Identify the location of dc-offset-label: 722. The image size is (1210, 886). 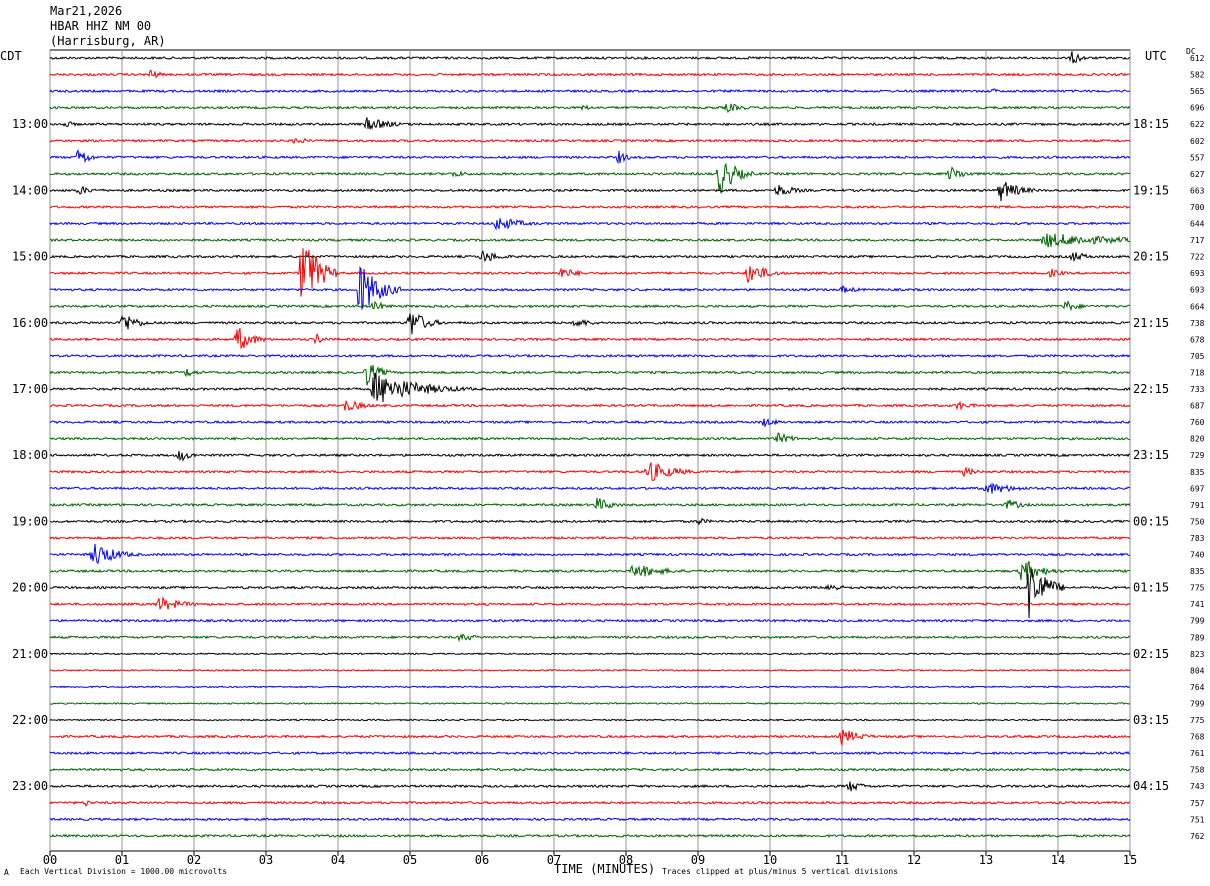
(1197, 257).